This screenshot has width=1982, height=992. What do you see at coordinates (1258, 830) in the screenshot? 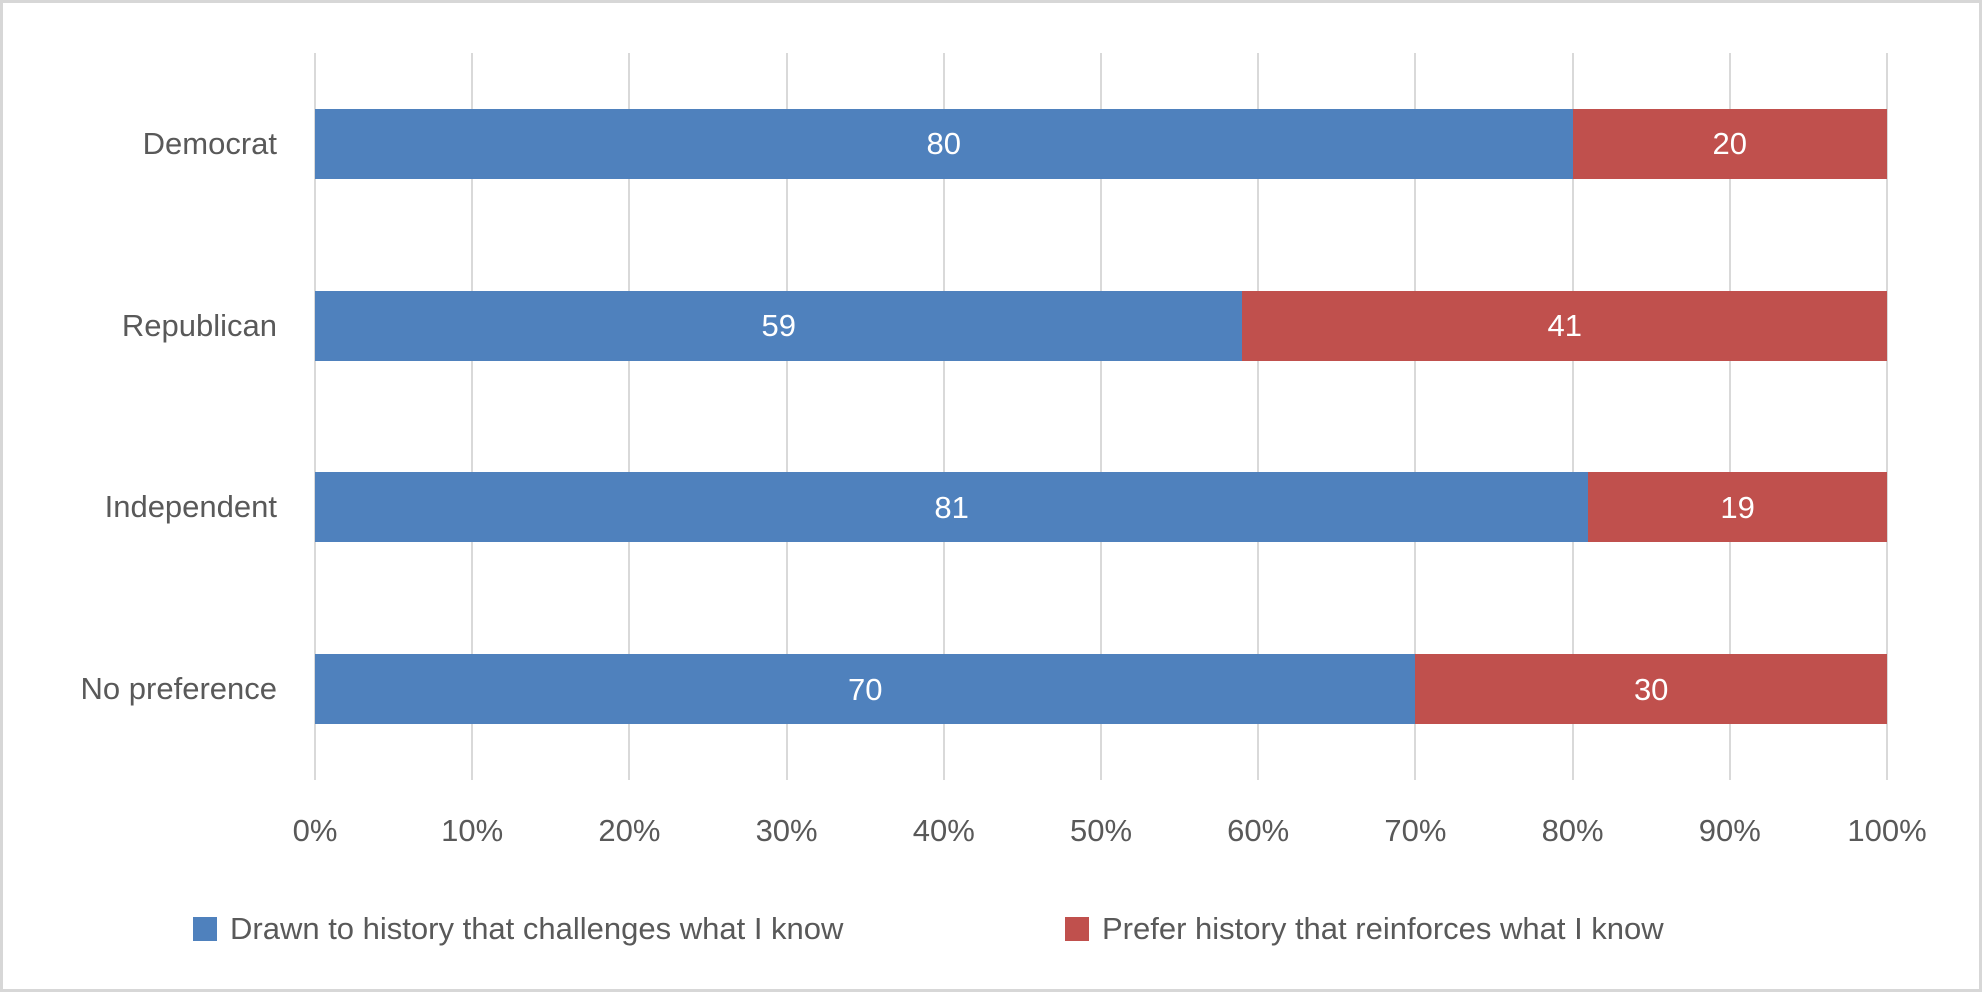
I see `x-axis-tick-label: 60%` at bounding box center [1258, 830].